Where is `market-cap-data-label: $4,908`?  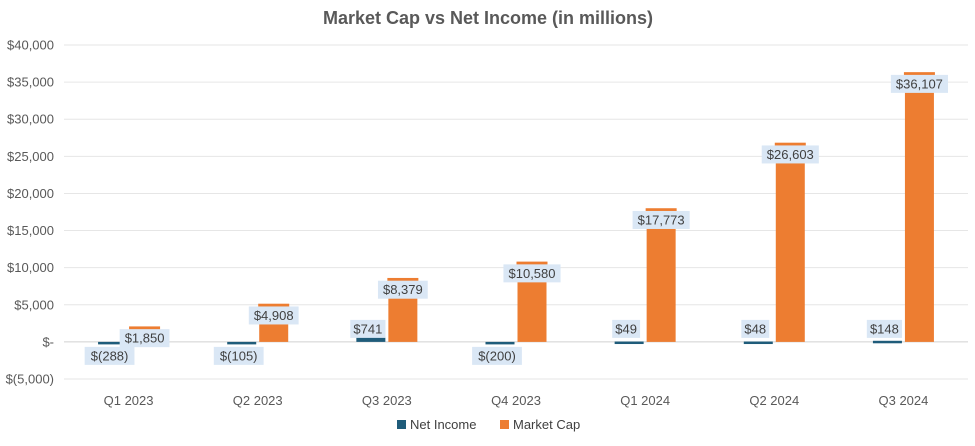
market-cap-data-label: $4,908 is located at coordinates (274, 315).